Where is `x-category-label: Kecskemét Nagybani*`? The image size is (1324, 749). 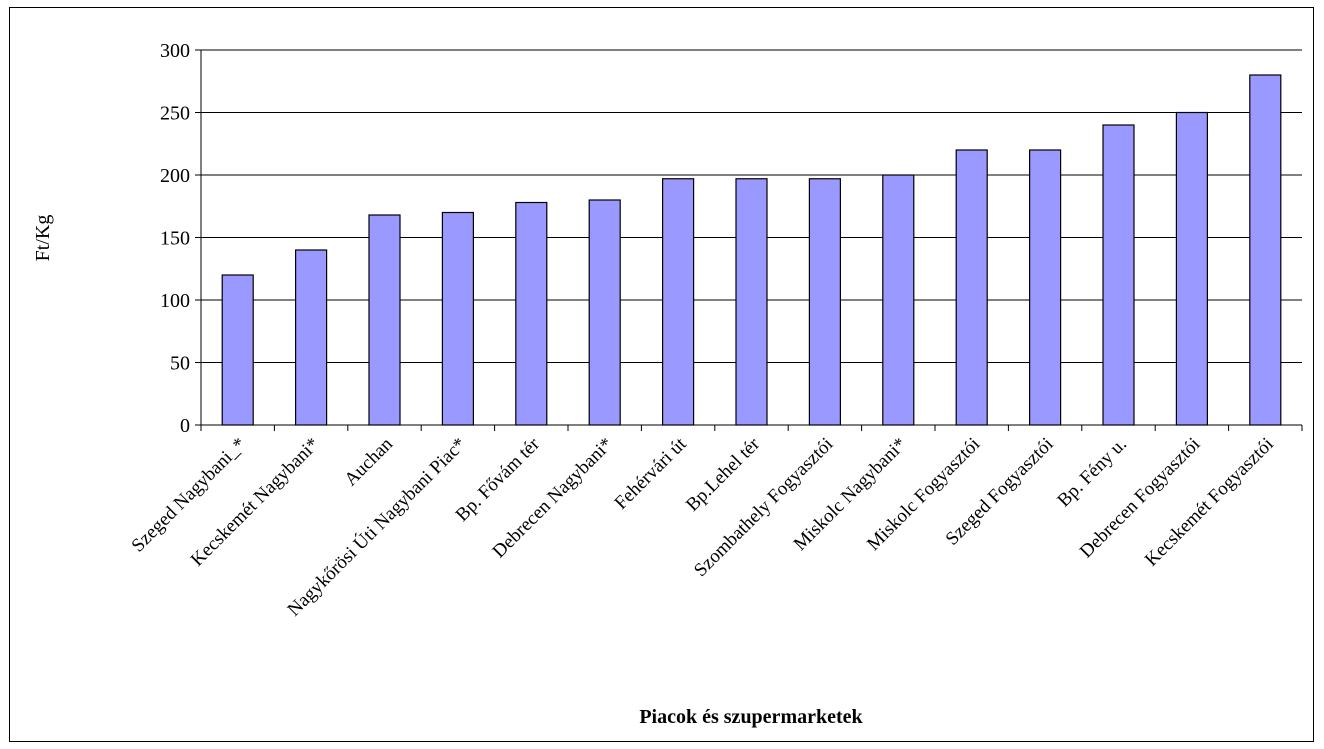 x-category-label: Kecskemét Nagybani* is located at coordinates (255, 502).